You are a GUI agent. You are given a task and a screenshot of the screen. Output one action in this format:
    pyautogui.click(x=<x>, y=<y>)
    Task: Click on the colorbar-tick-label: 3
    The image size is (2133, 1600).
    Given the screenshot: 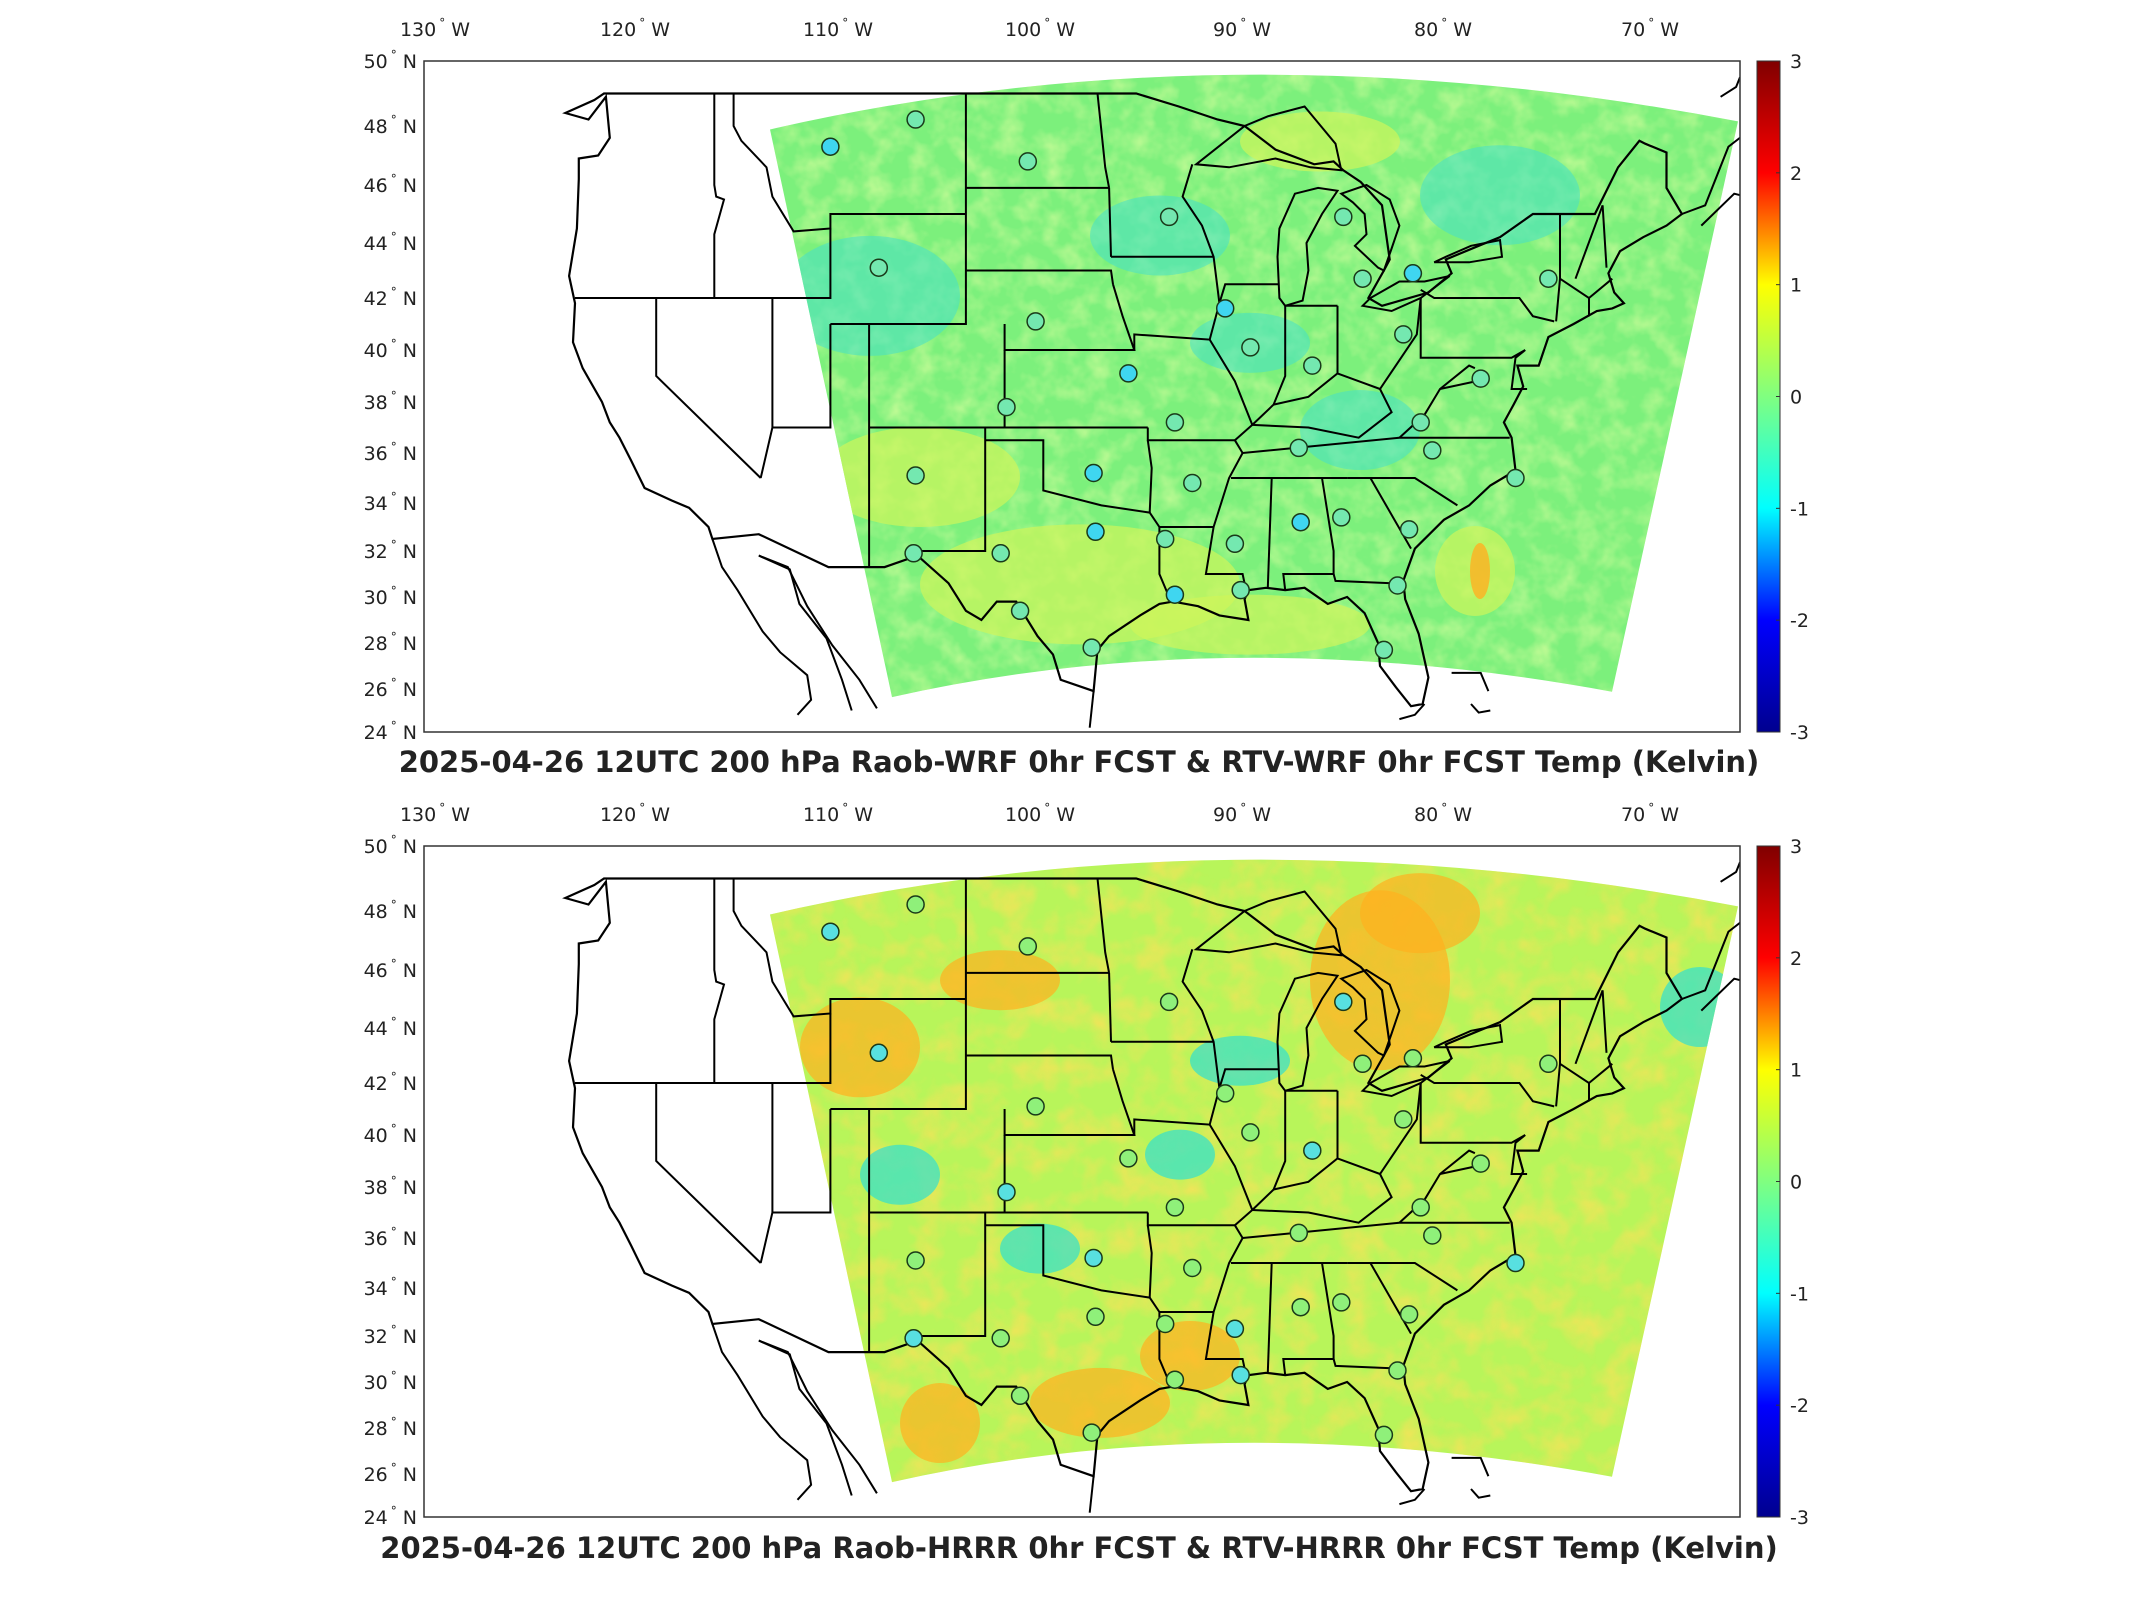 What is the action you would take?
    pyautogui.click(x=1796, y=847)
    